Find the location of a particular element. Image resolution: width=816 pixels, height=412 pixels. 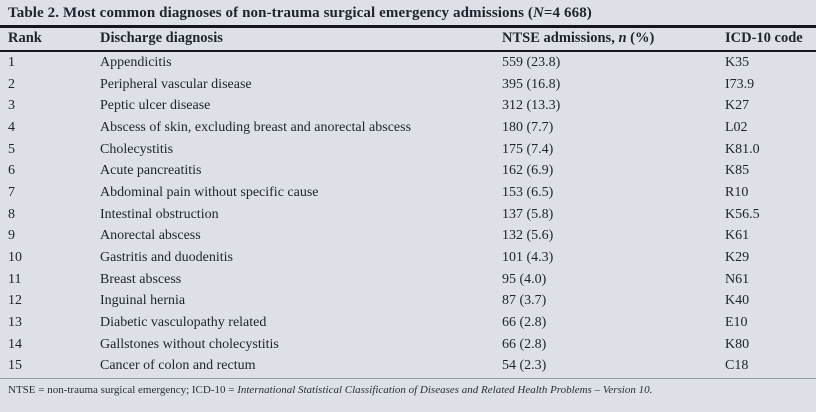

table-row: 5 Cholecystitis 175 (7.4) K81.0 is located at coordinates (408, 150).